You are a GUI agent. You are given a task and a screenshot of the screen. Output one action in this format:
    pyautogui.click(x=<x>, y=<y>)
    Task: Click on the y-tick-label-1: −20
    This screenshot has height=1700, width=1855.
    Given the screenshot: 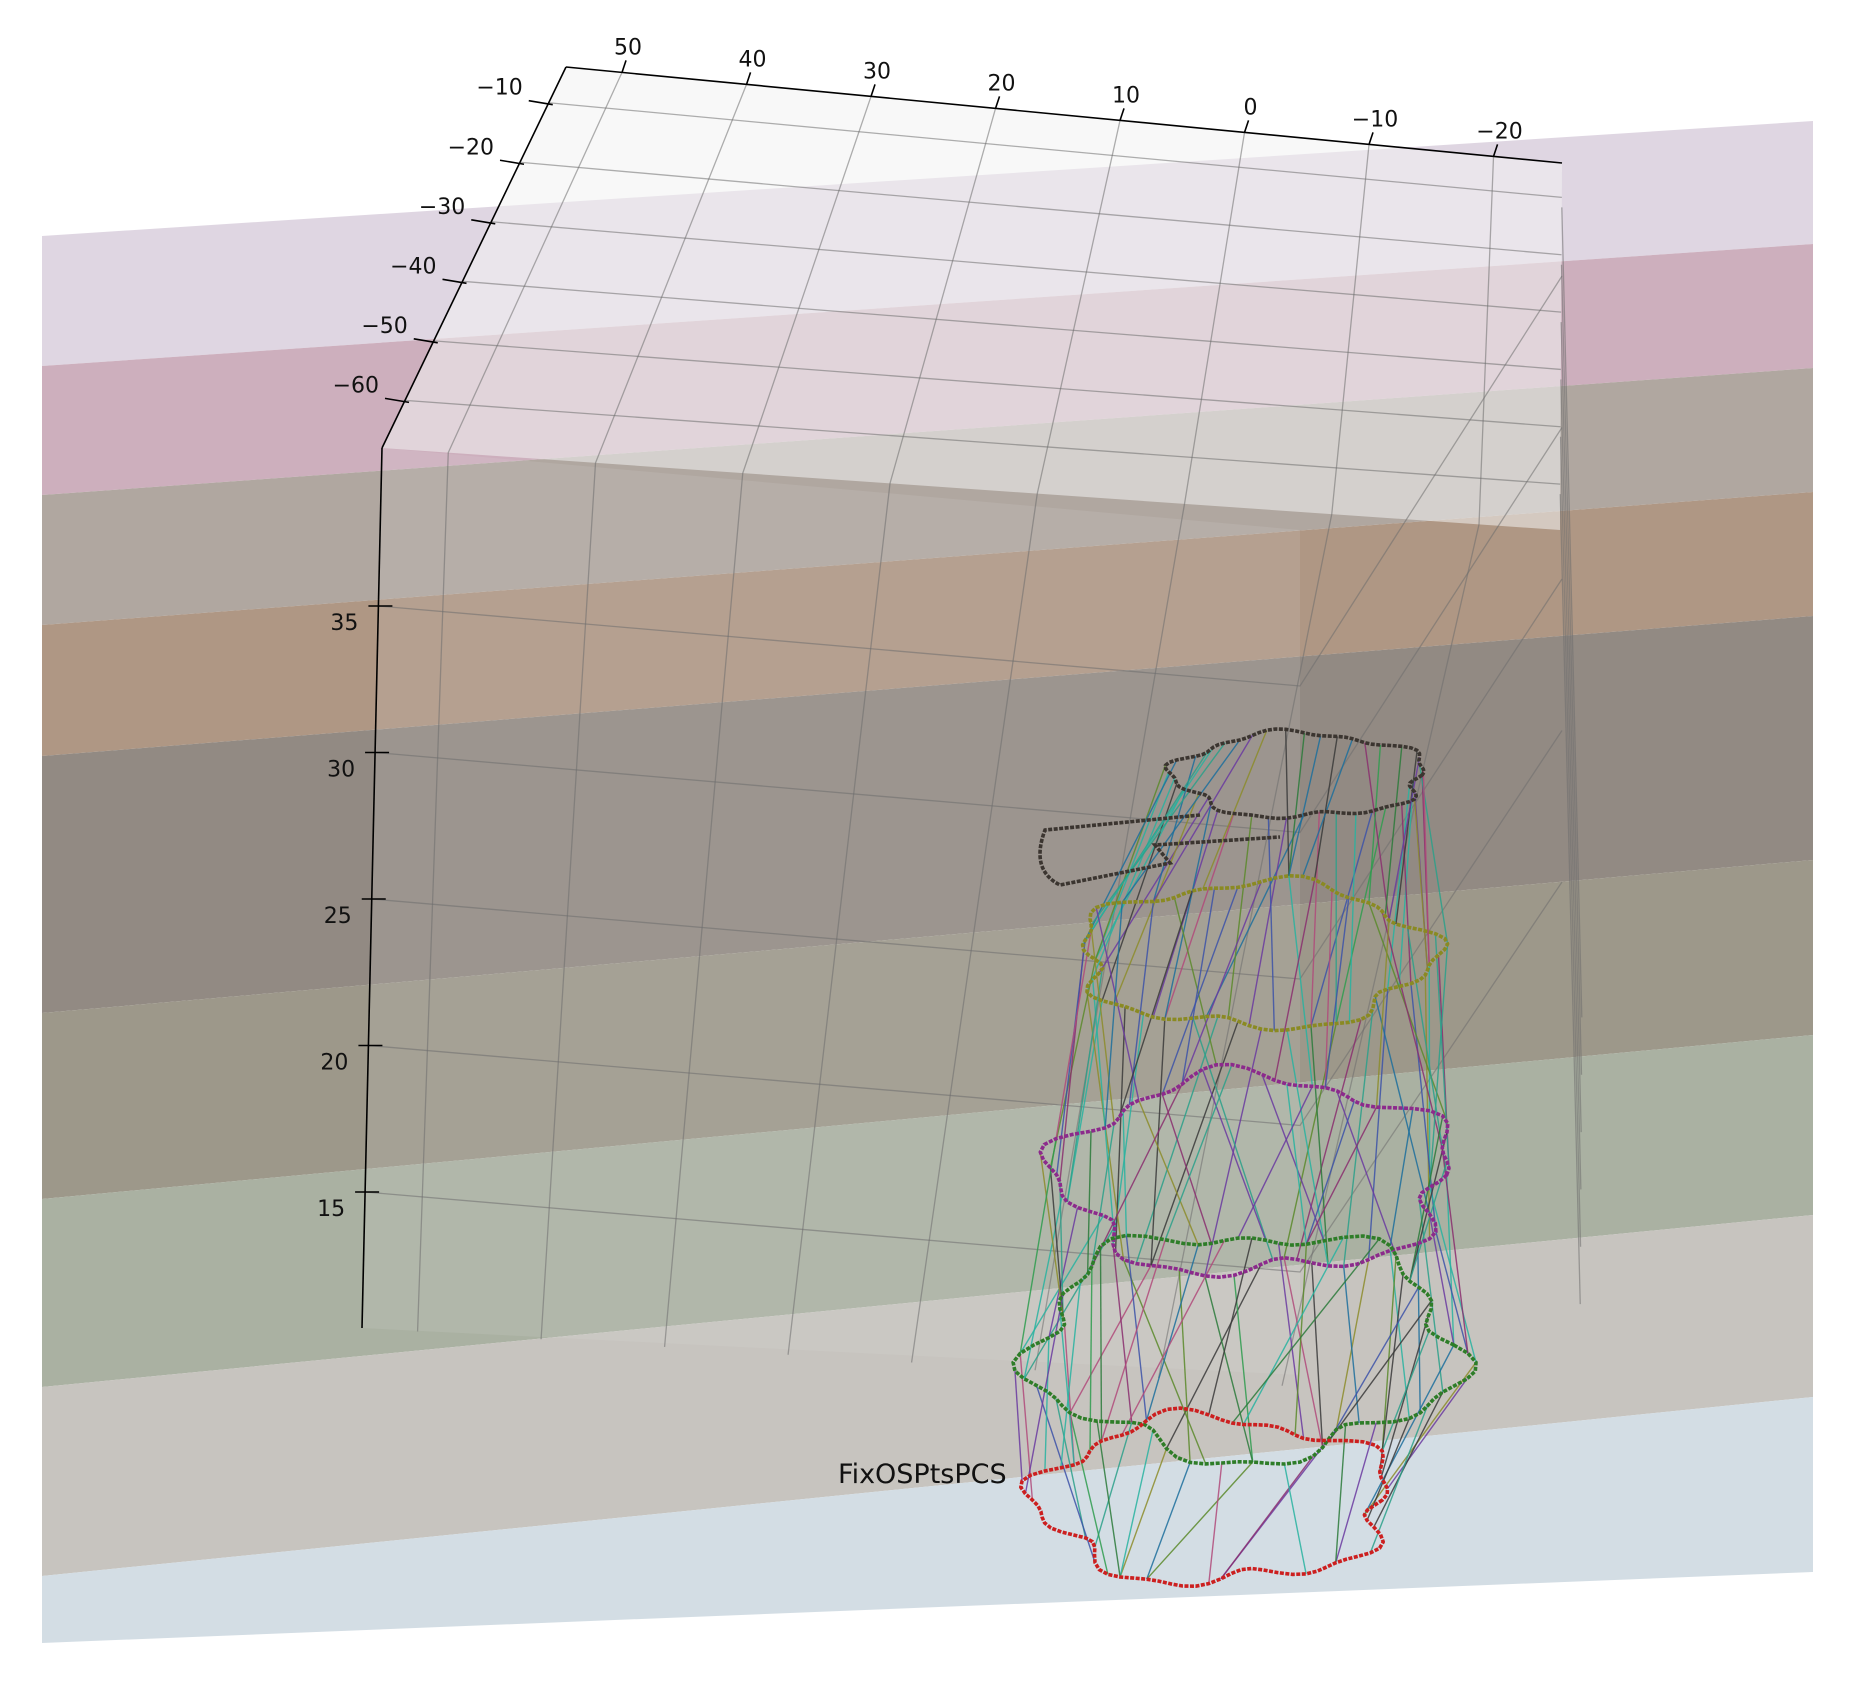 What is the action you would take?
    pyautogui.click(x=471, y=147)
    